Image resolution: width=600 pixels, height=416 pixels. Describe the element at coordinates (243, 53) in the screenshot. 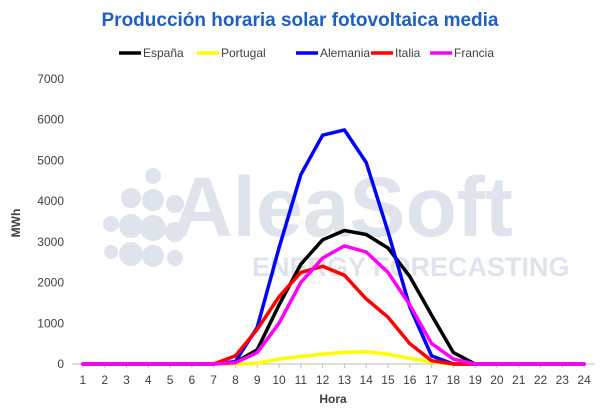

I see `legend-label: Portugal` at that location.